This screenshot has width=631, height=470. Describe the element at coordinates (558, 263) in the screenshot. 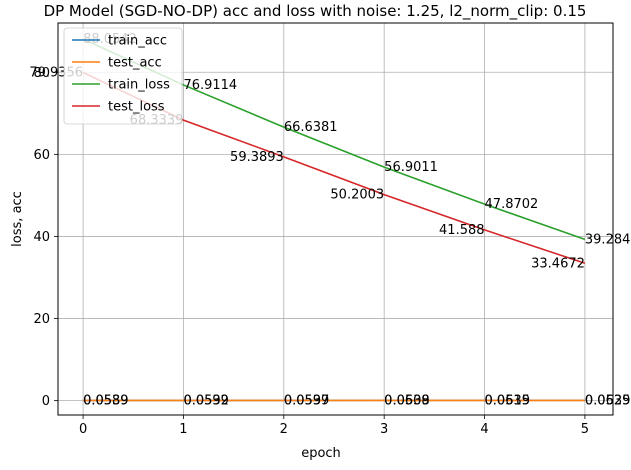

I see `data-label-test-loss: 33.4672` at that location.